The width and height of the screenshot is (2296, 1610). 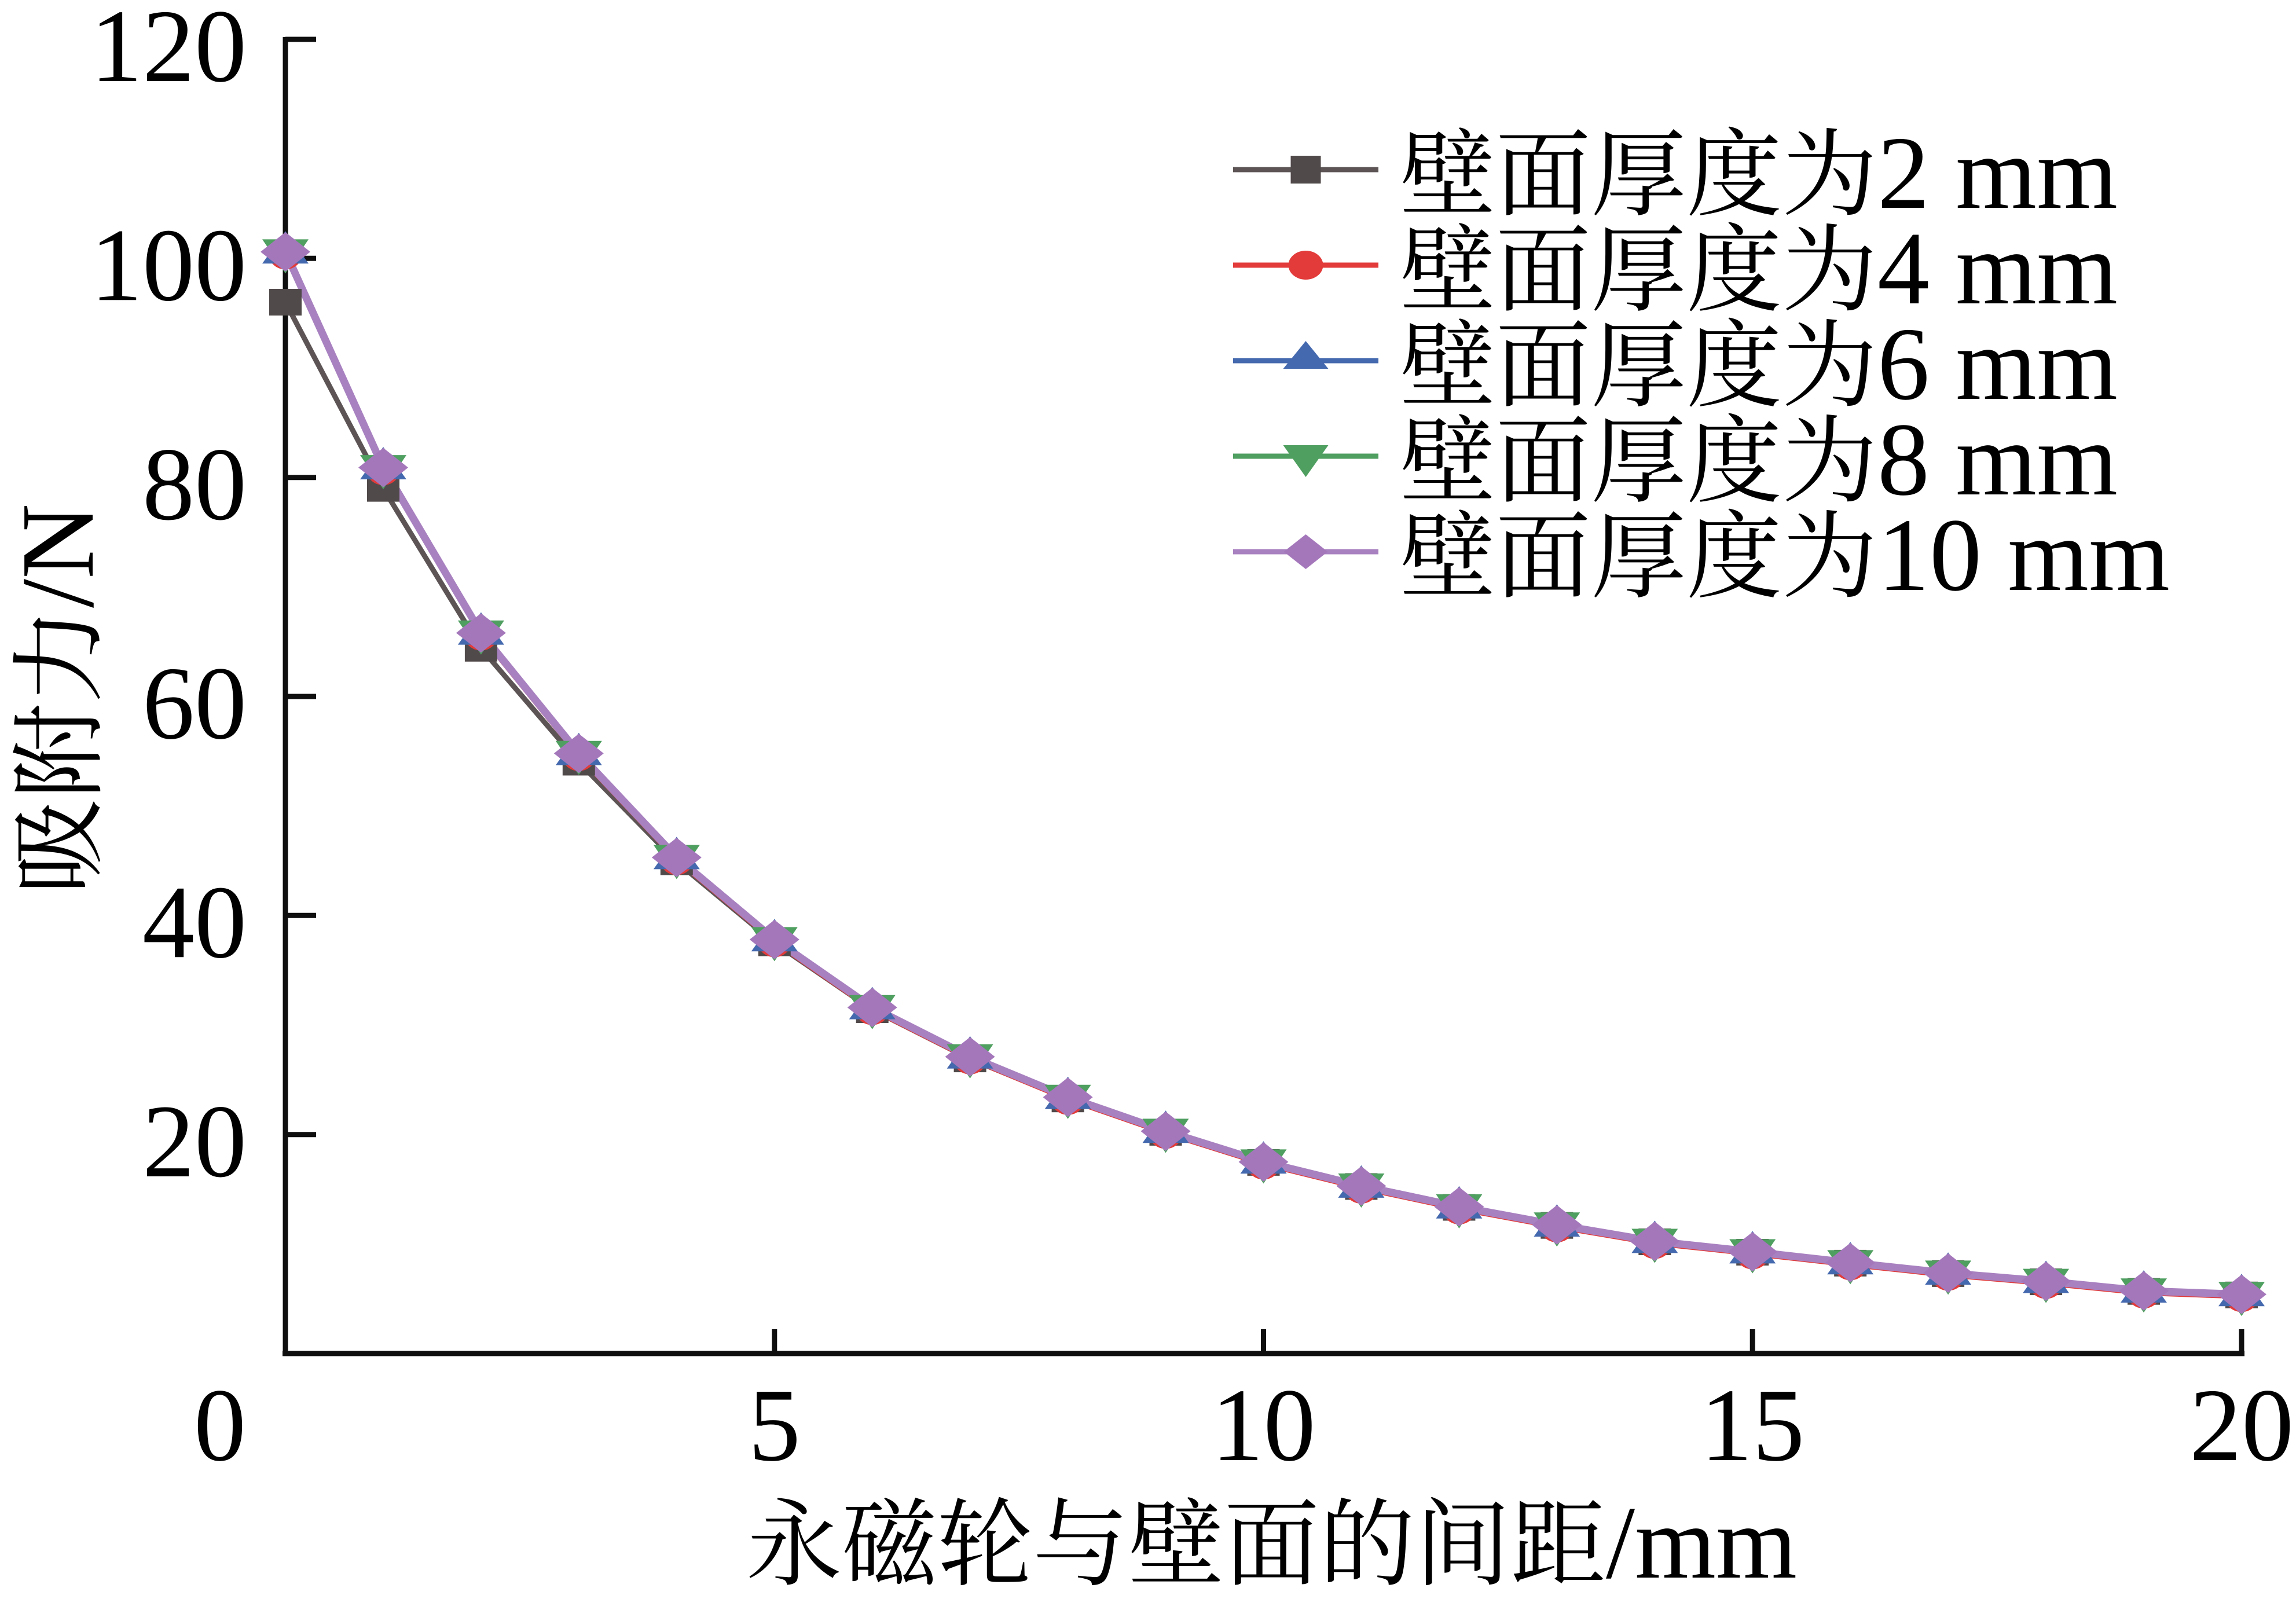 I want to click on svg-text: 60, so click(x=194, y=704).